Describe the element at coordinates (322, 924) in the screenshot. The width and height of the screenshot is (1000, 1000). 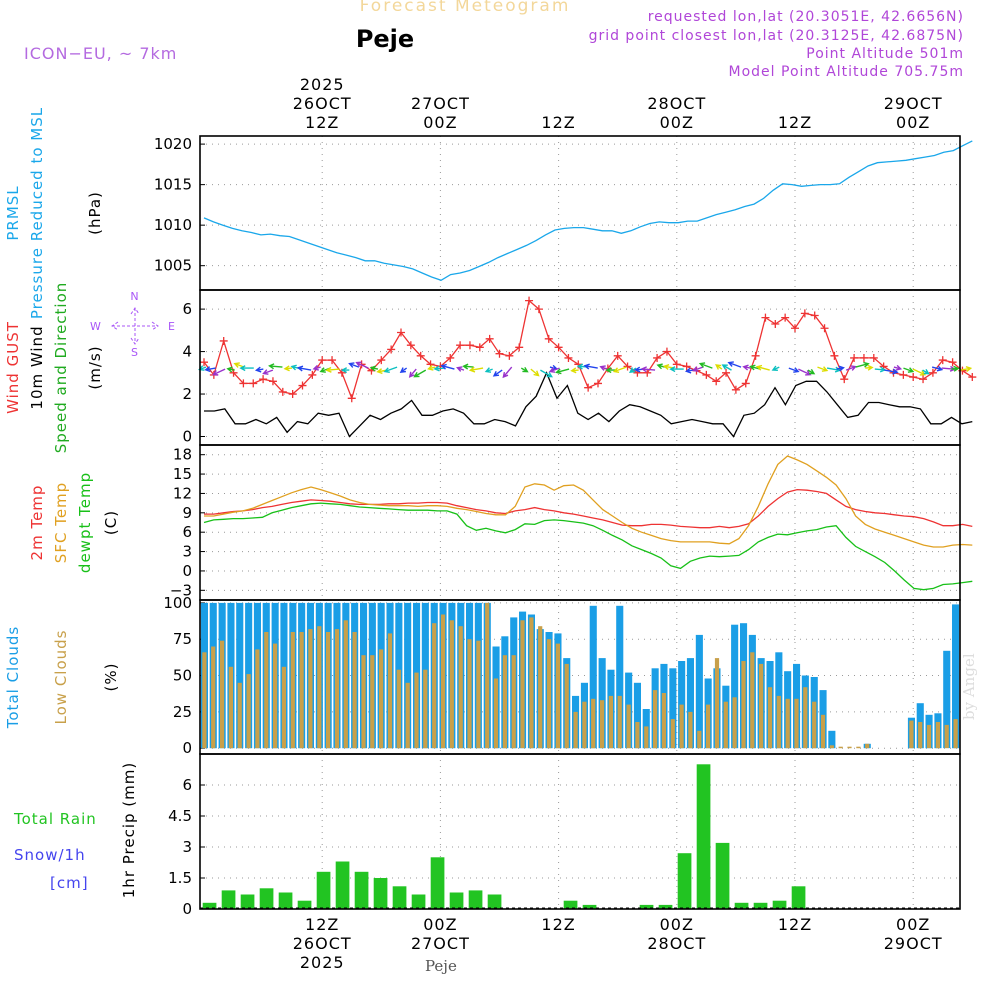
I see `bottom-time-label: 12Z` at that location.